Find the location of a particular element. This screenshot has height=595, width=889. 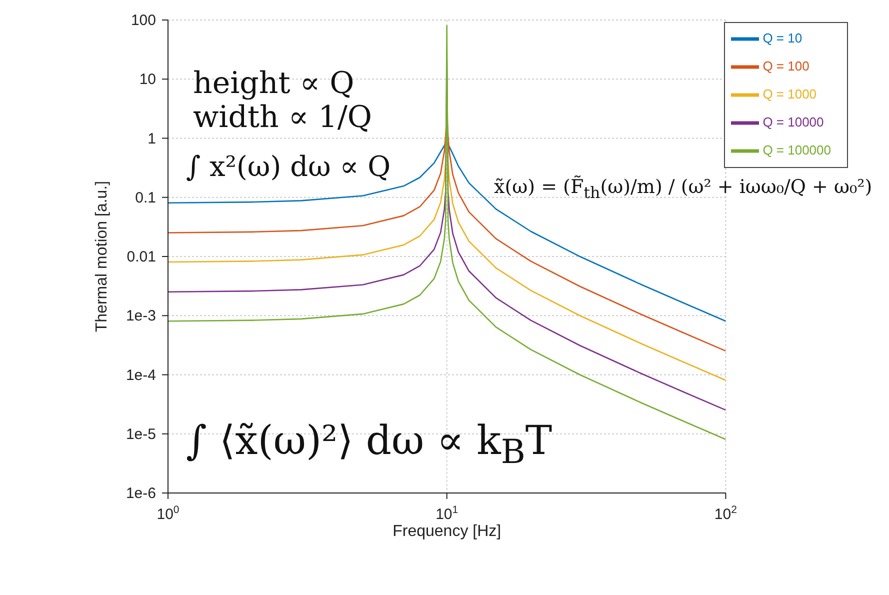

legend-label: Q = 100000 is located at coordinates (796, 150).